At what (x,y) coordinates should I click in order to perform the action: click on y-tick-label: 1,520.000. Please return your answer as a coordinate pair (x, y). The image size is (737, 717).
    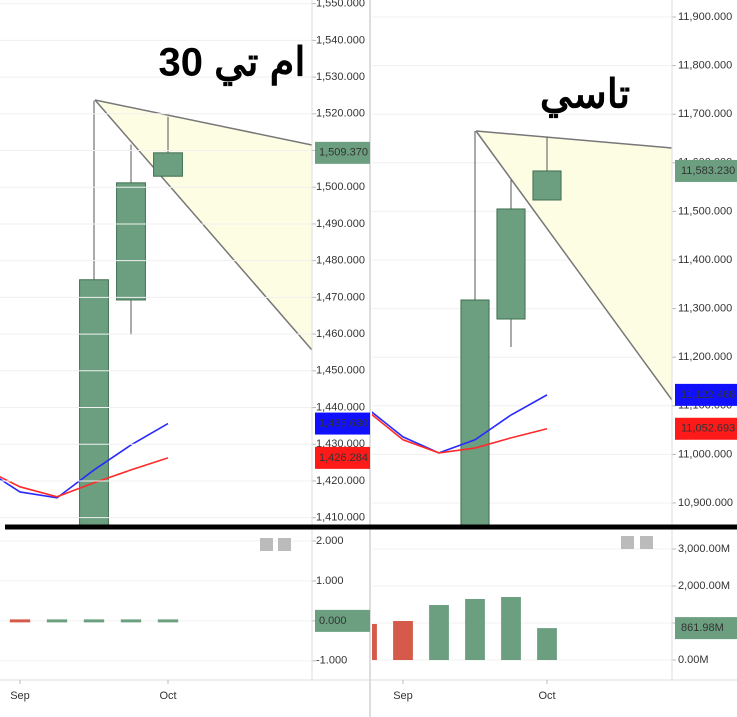
    Looking at the image, I should click on (340, 114).